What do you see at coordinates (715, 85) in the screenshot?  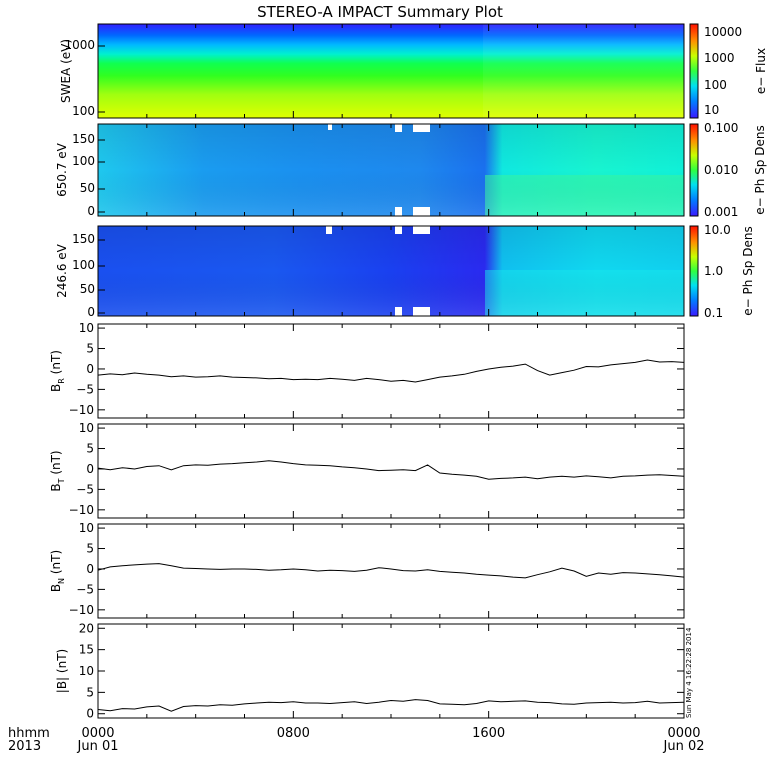 I see `colorbar-tick-label: 100` at bounding box center [715, 85].